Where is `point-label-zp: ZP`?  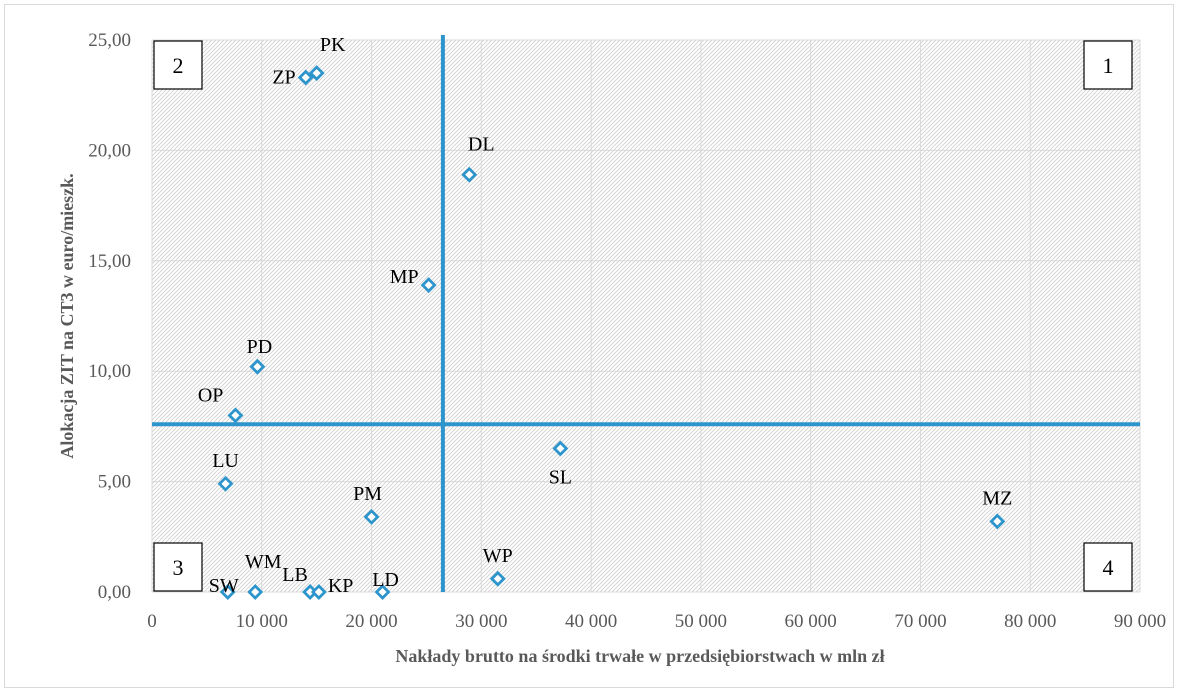
point-label-zp: ZP is located at coordinates (283, 78).